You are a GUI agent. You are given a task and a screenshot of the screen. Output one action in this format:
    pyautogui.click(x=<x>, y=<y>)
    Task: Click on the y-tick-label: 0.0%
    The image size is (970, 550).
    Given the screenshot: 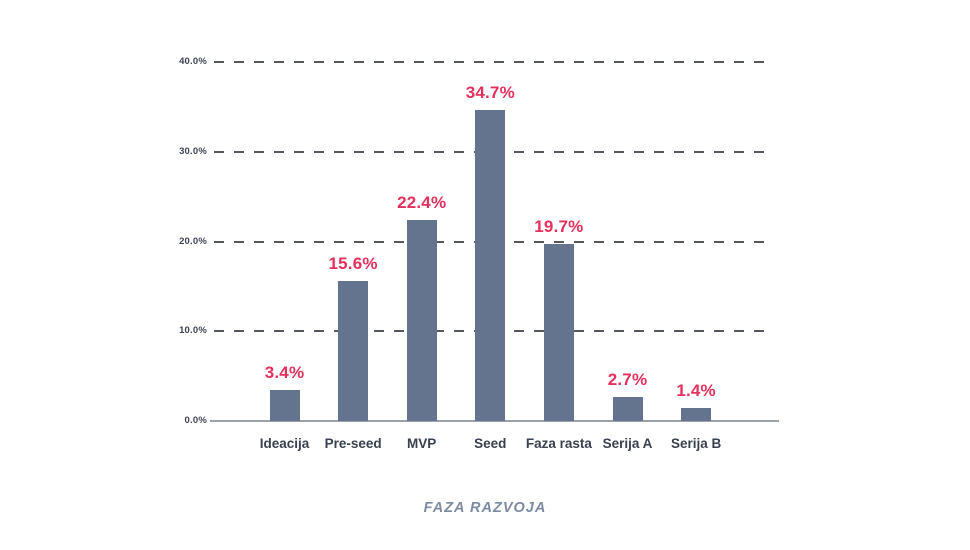 What is the action you would take?
    pyautogui.click(x=195, y=420)
    